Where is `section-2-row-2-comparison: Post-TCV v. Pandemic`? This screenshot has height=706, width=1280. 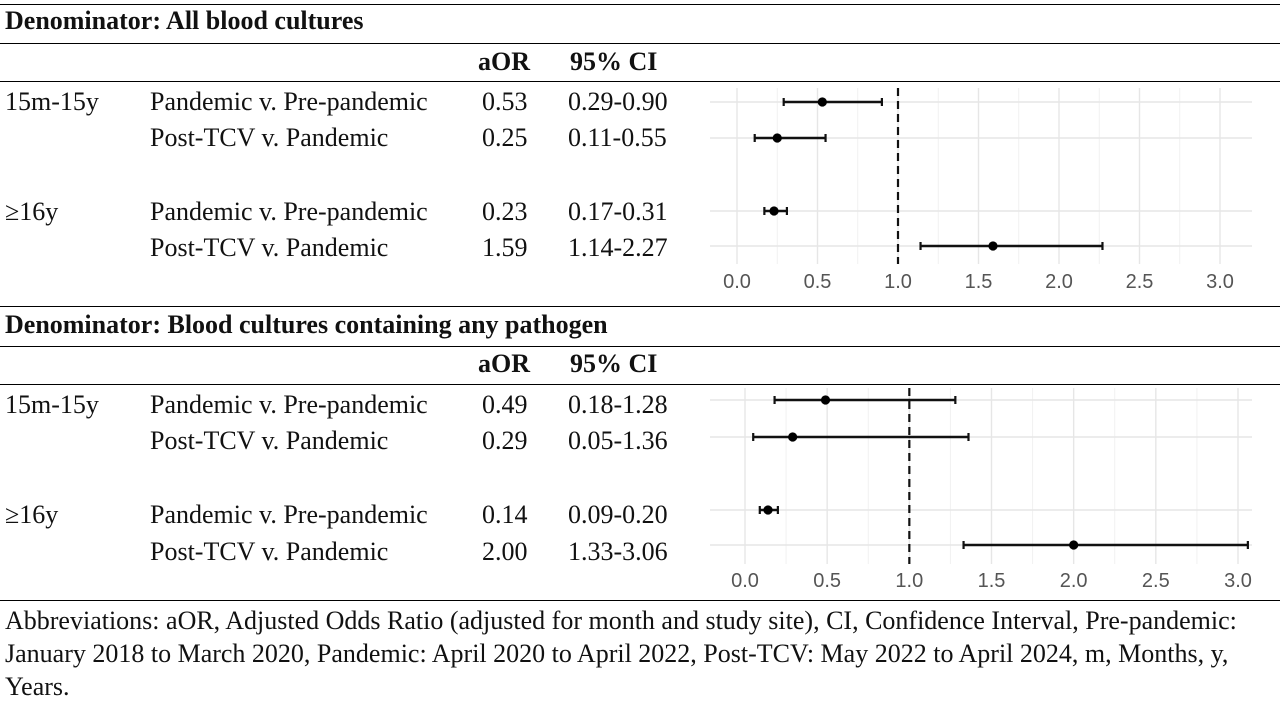
section-2-row-2-comparison: Post-TCV v. Pandemic is located at coordinates (269, 440).